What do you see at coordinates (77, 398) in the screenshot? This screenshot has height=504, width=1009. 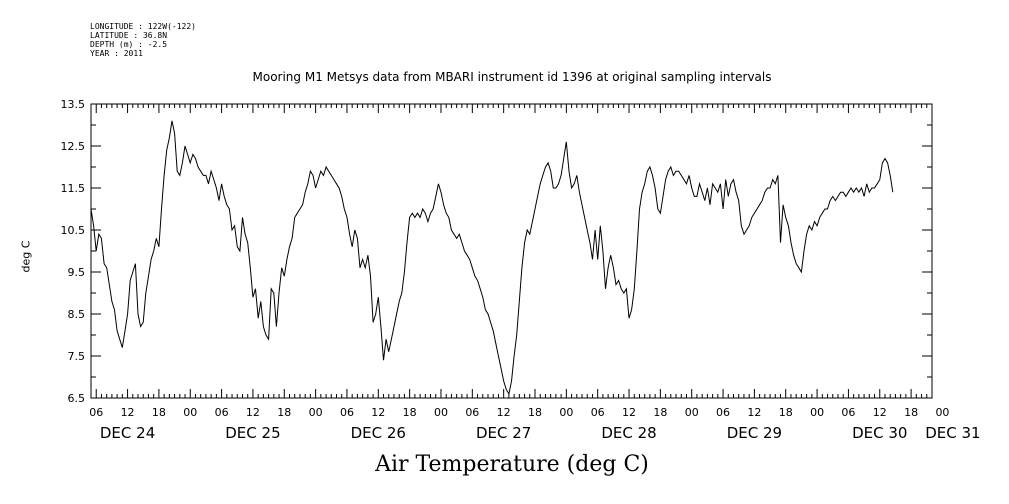 I see `y-tick-label: 6.5` at bounding box center [77, 398].